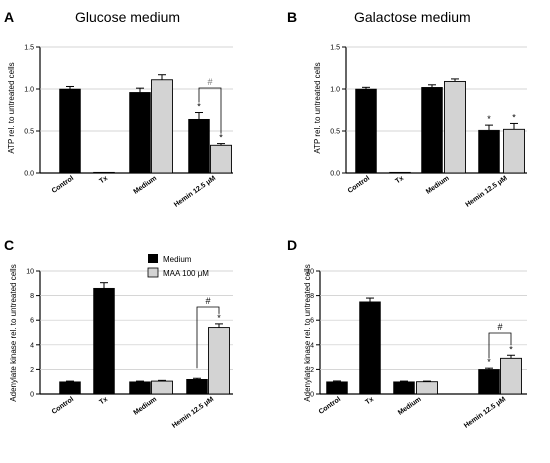 Image resolution: width=550 pixels, height=463 pixels. What do you see at coordinates (178, 266) in the screenshot?
I see `legend: Medium MAA 100 μM` at bounding box center [178, 266].